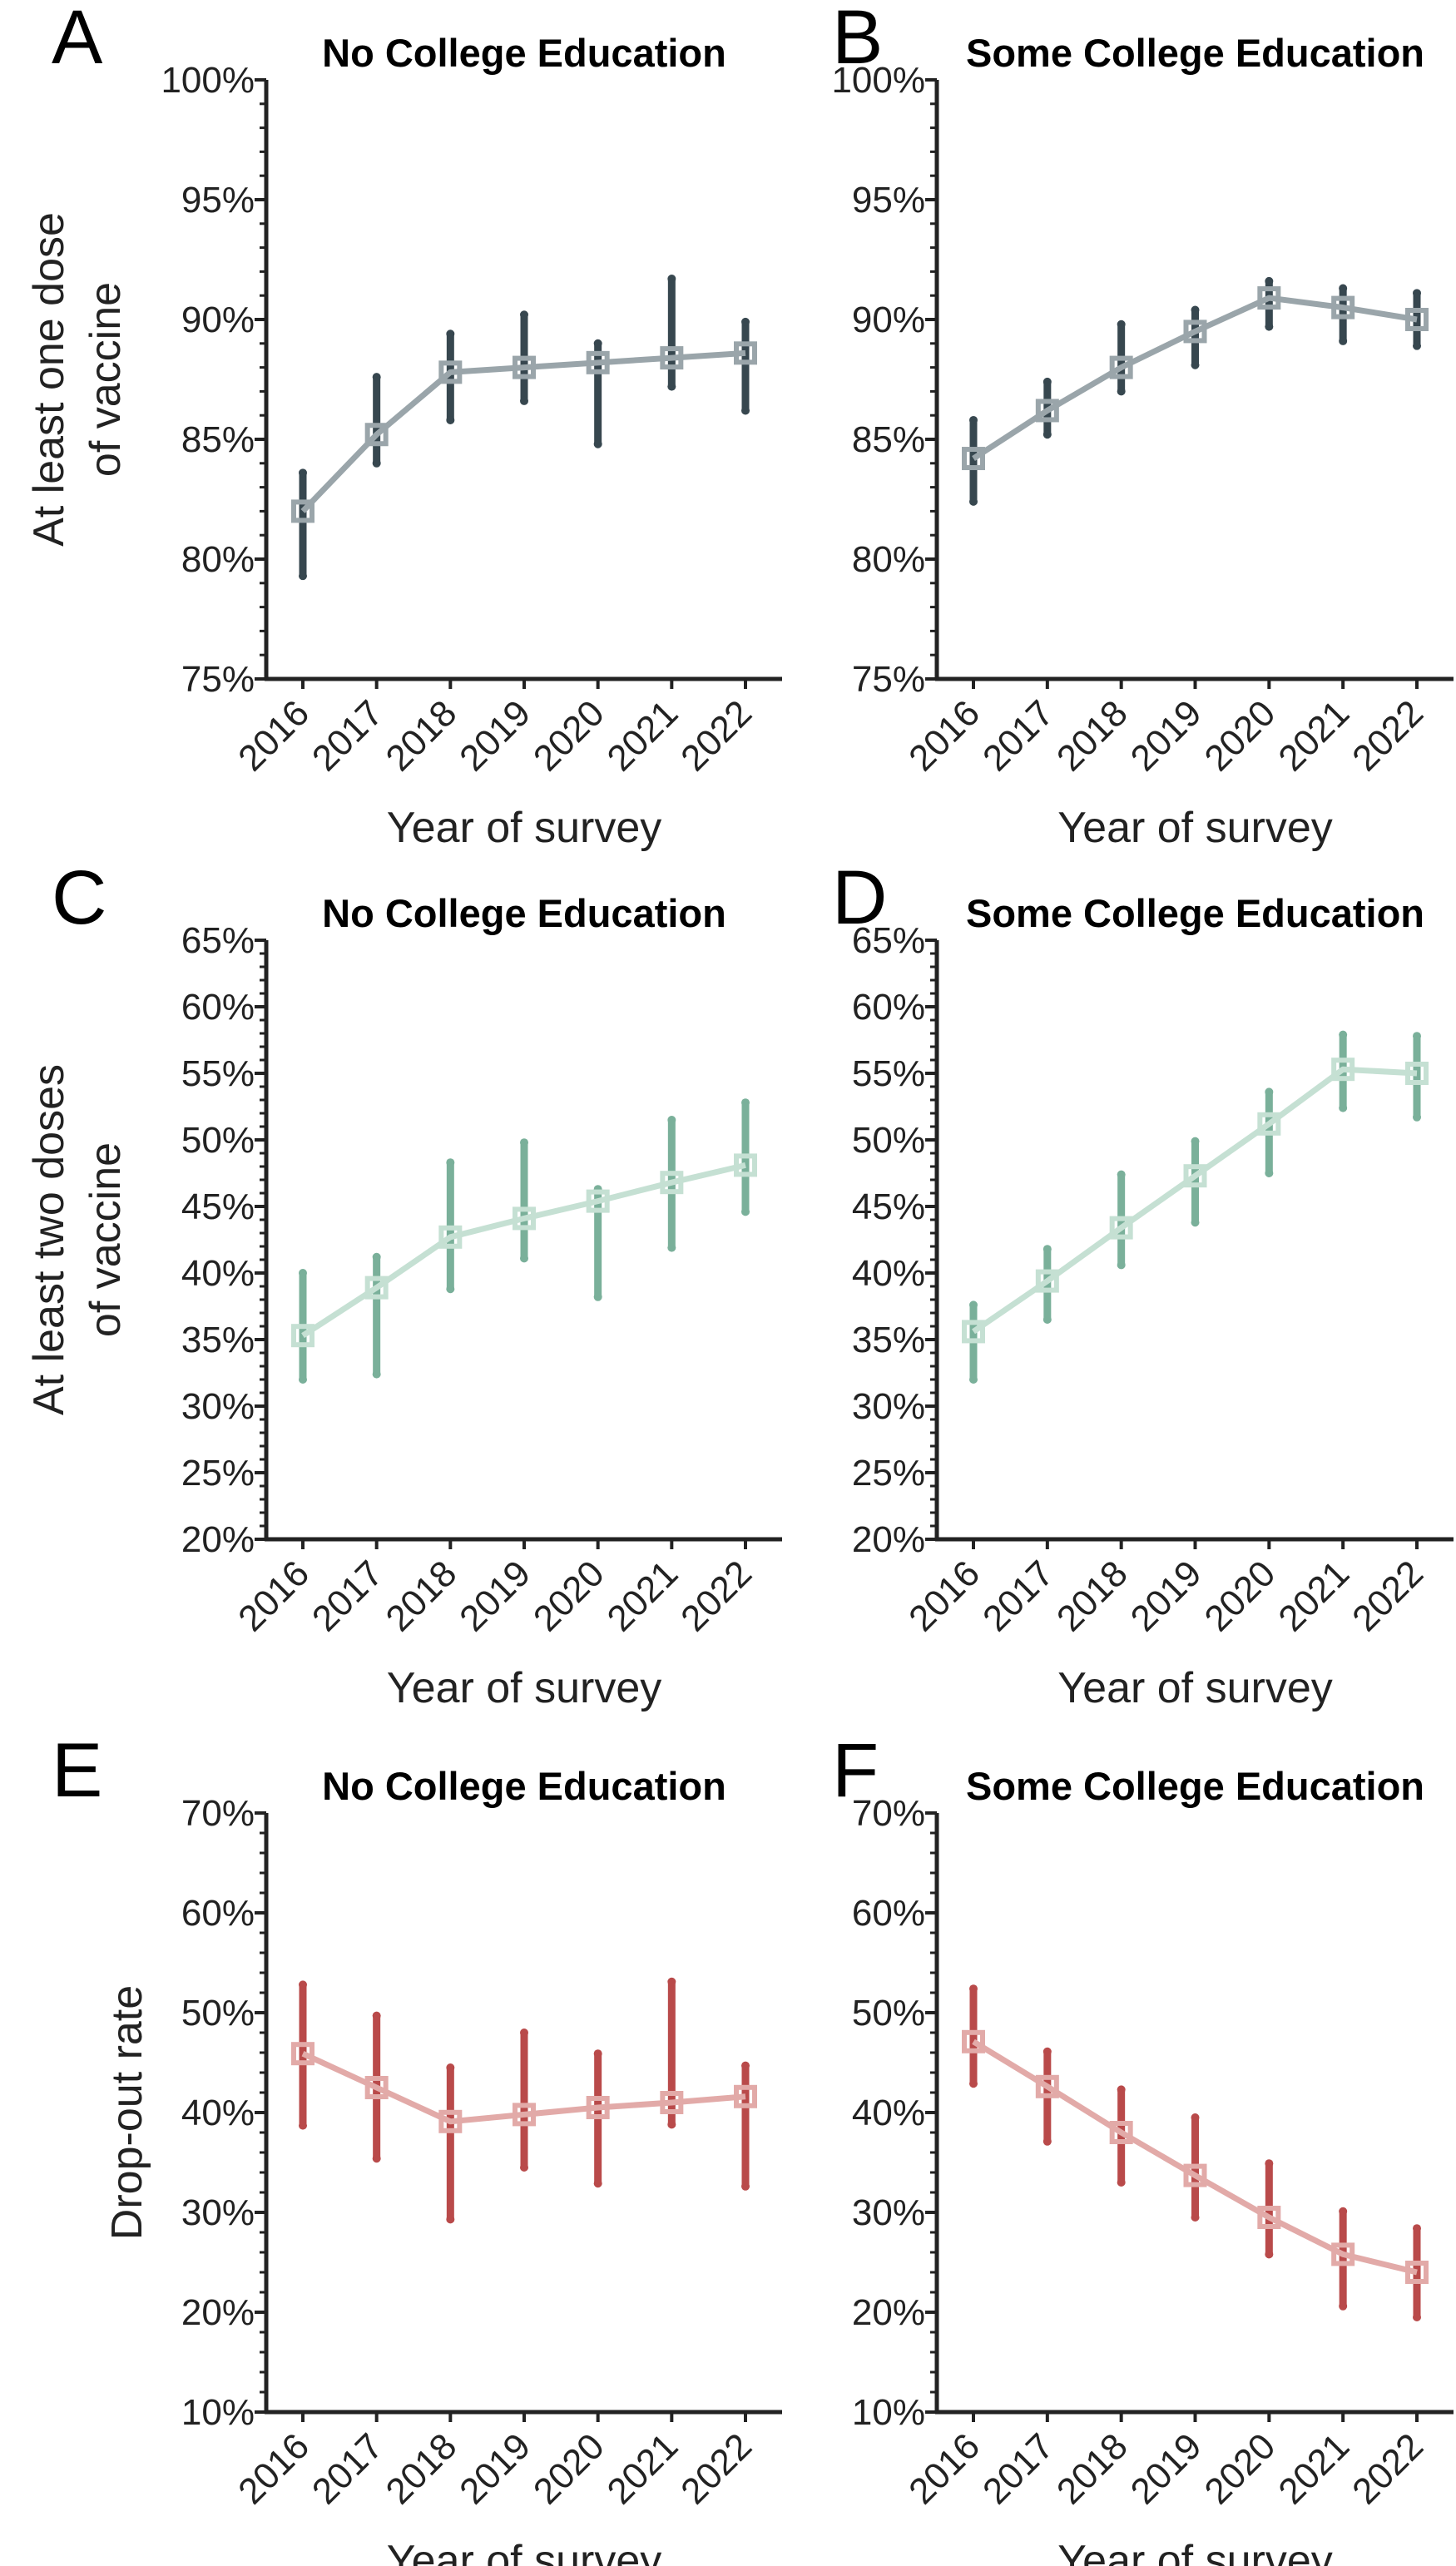 This screenshot has height=2566, width=1456. I want to click on y-tick-label: 35%, so click(218, 1340).